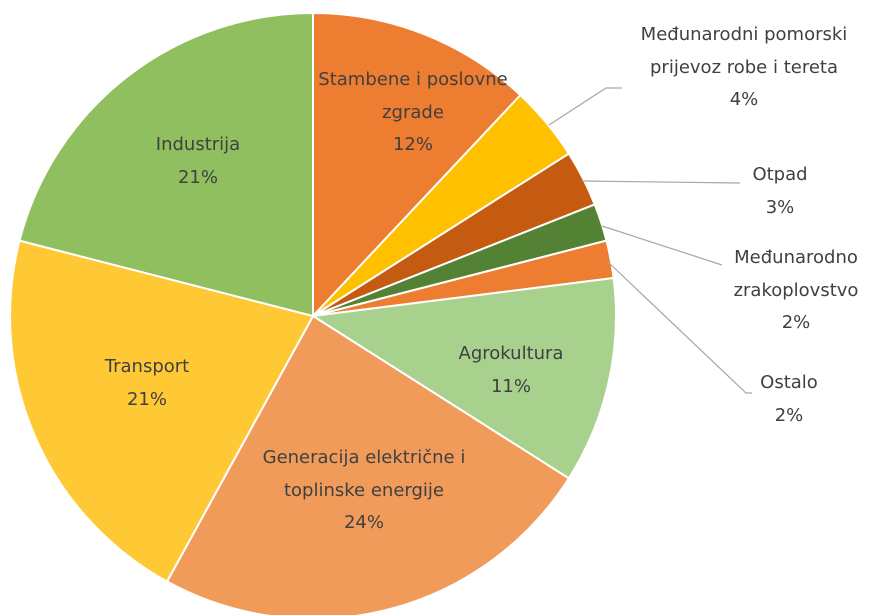 Image resolution: width=889 pixels, height=615 pixels. Describe the element at coordinates (198, 144) in the screenshot. I see `category-label: Industrija` at that location.